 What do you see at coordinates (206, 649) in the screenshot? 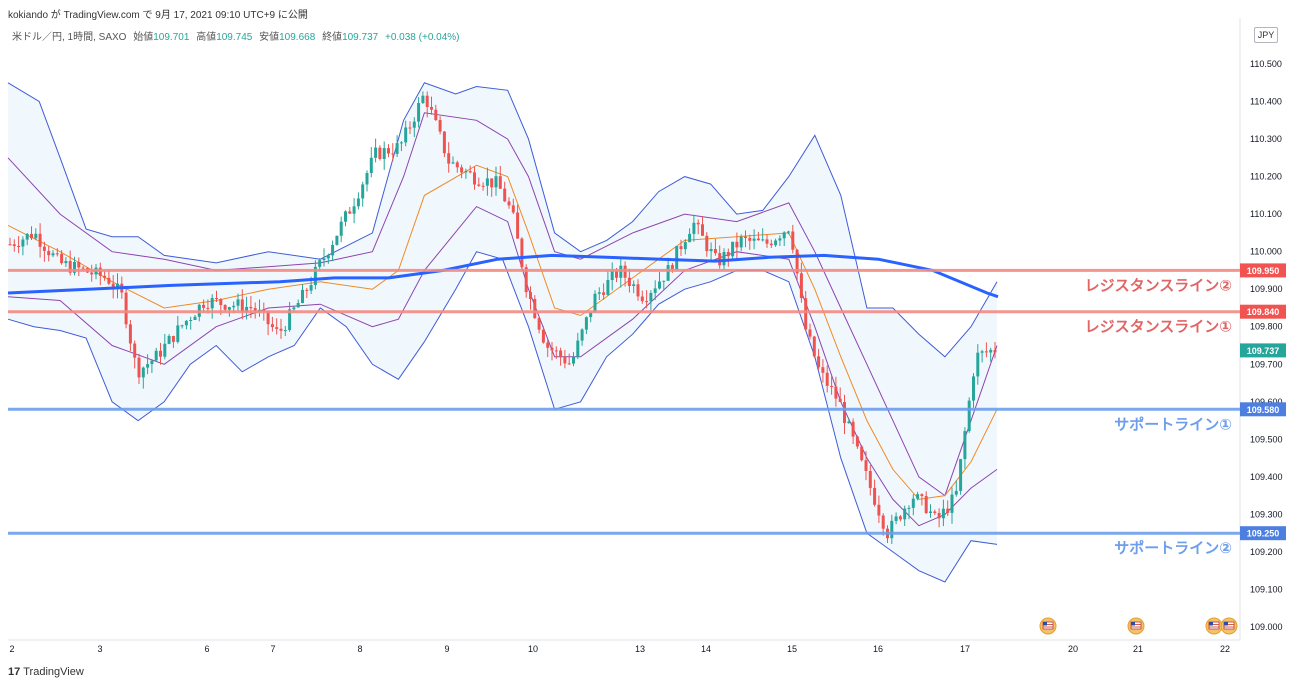
I see `x-tick-label: 6` at bounding box center [206, 649].